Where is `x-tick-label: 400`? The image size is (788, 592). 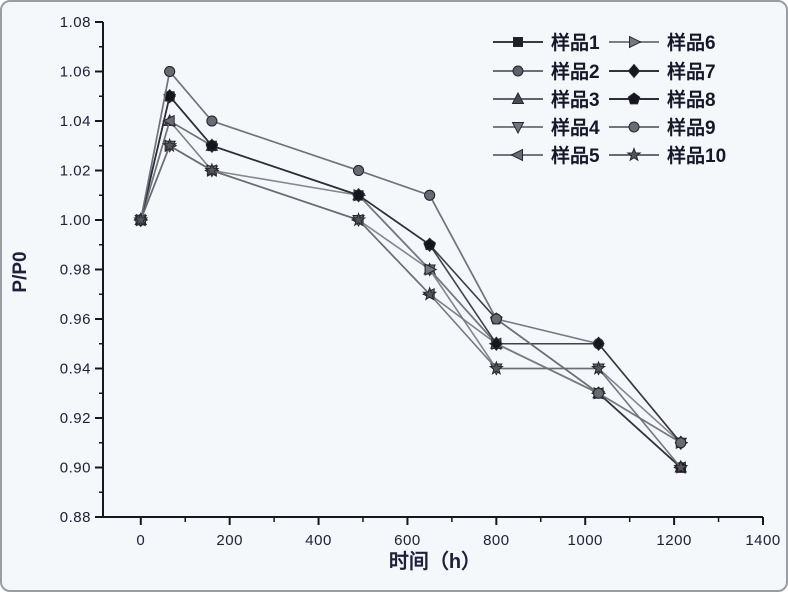 x-tick-label: 400 is located at coordinates (318, 540).